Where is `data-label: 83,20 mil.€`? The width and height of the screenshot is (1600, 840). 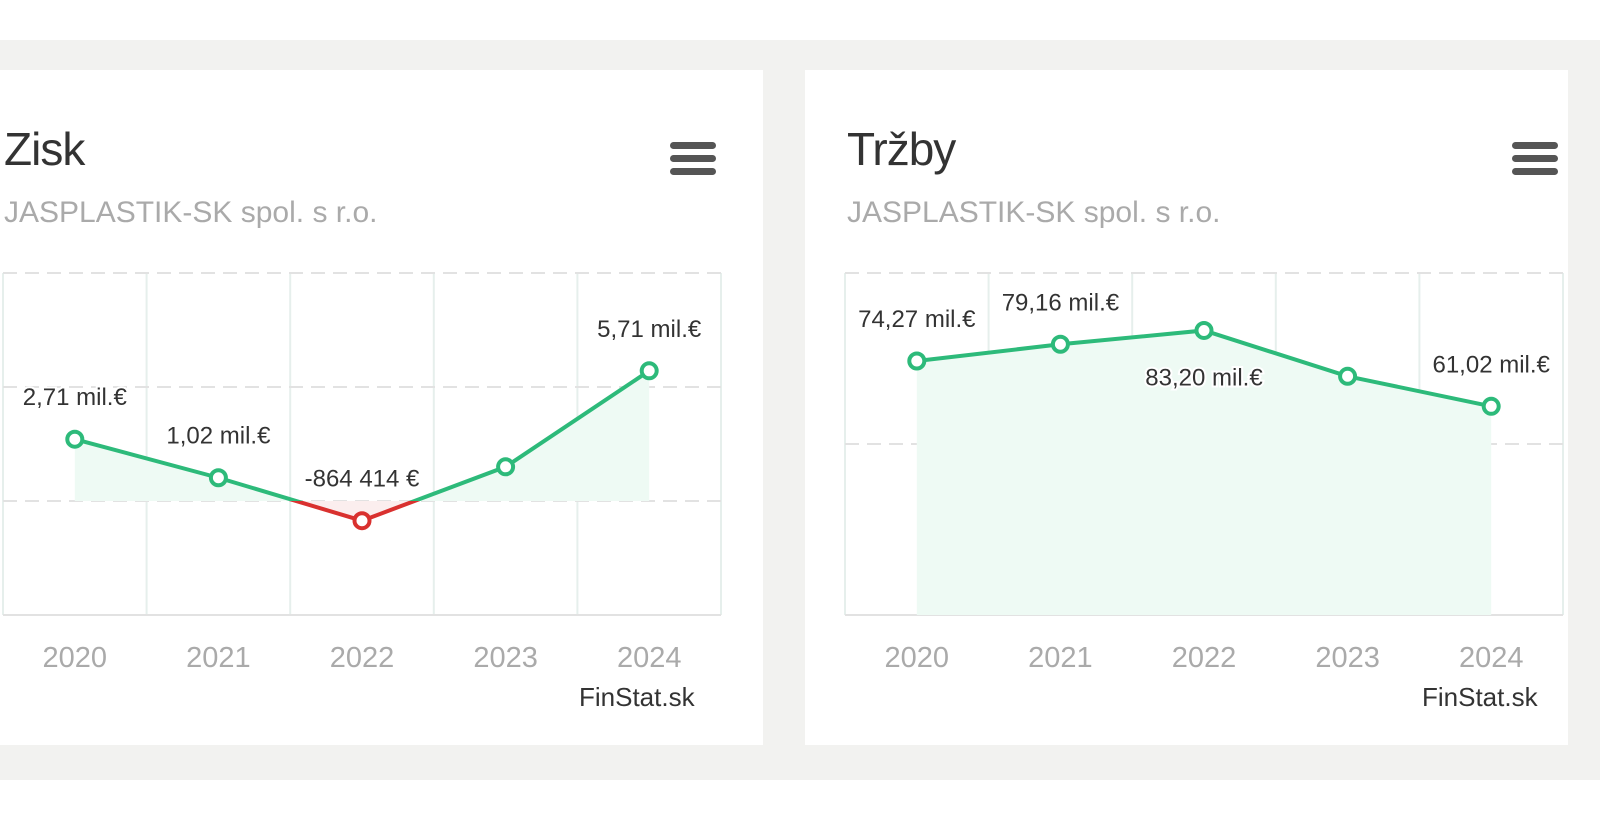 data-label: 83,20 mil.€ is located at coordinates (1204, 377).